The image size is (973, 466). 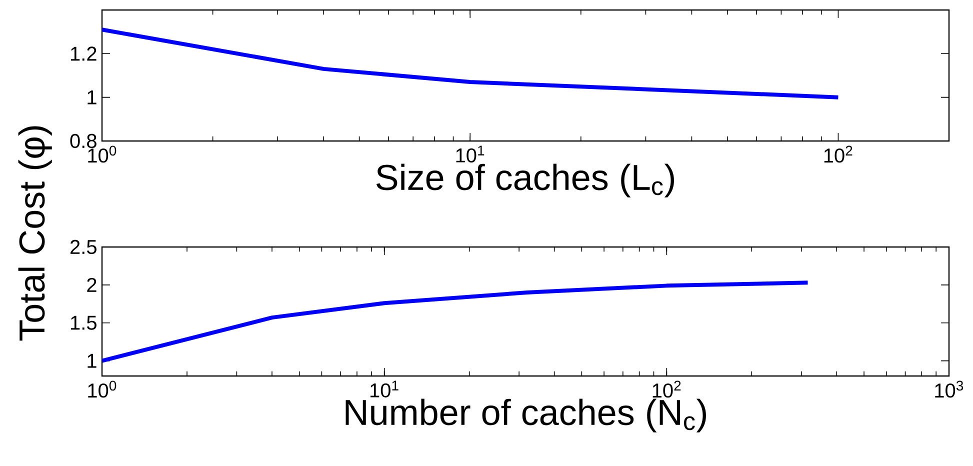 What do you see at coordinates (526, 415) in the screenshot?
I see `x-axis-title: Number of caches (N$_{c}$)` at bounding box center [526, 415].